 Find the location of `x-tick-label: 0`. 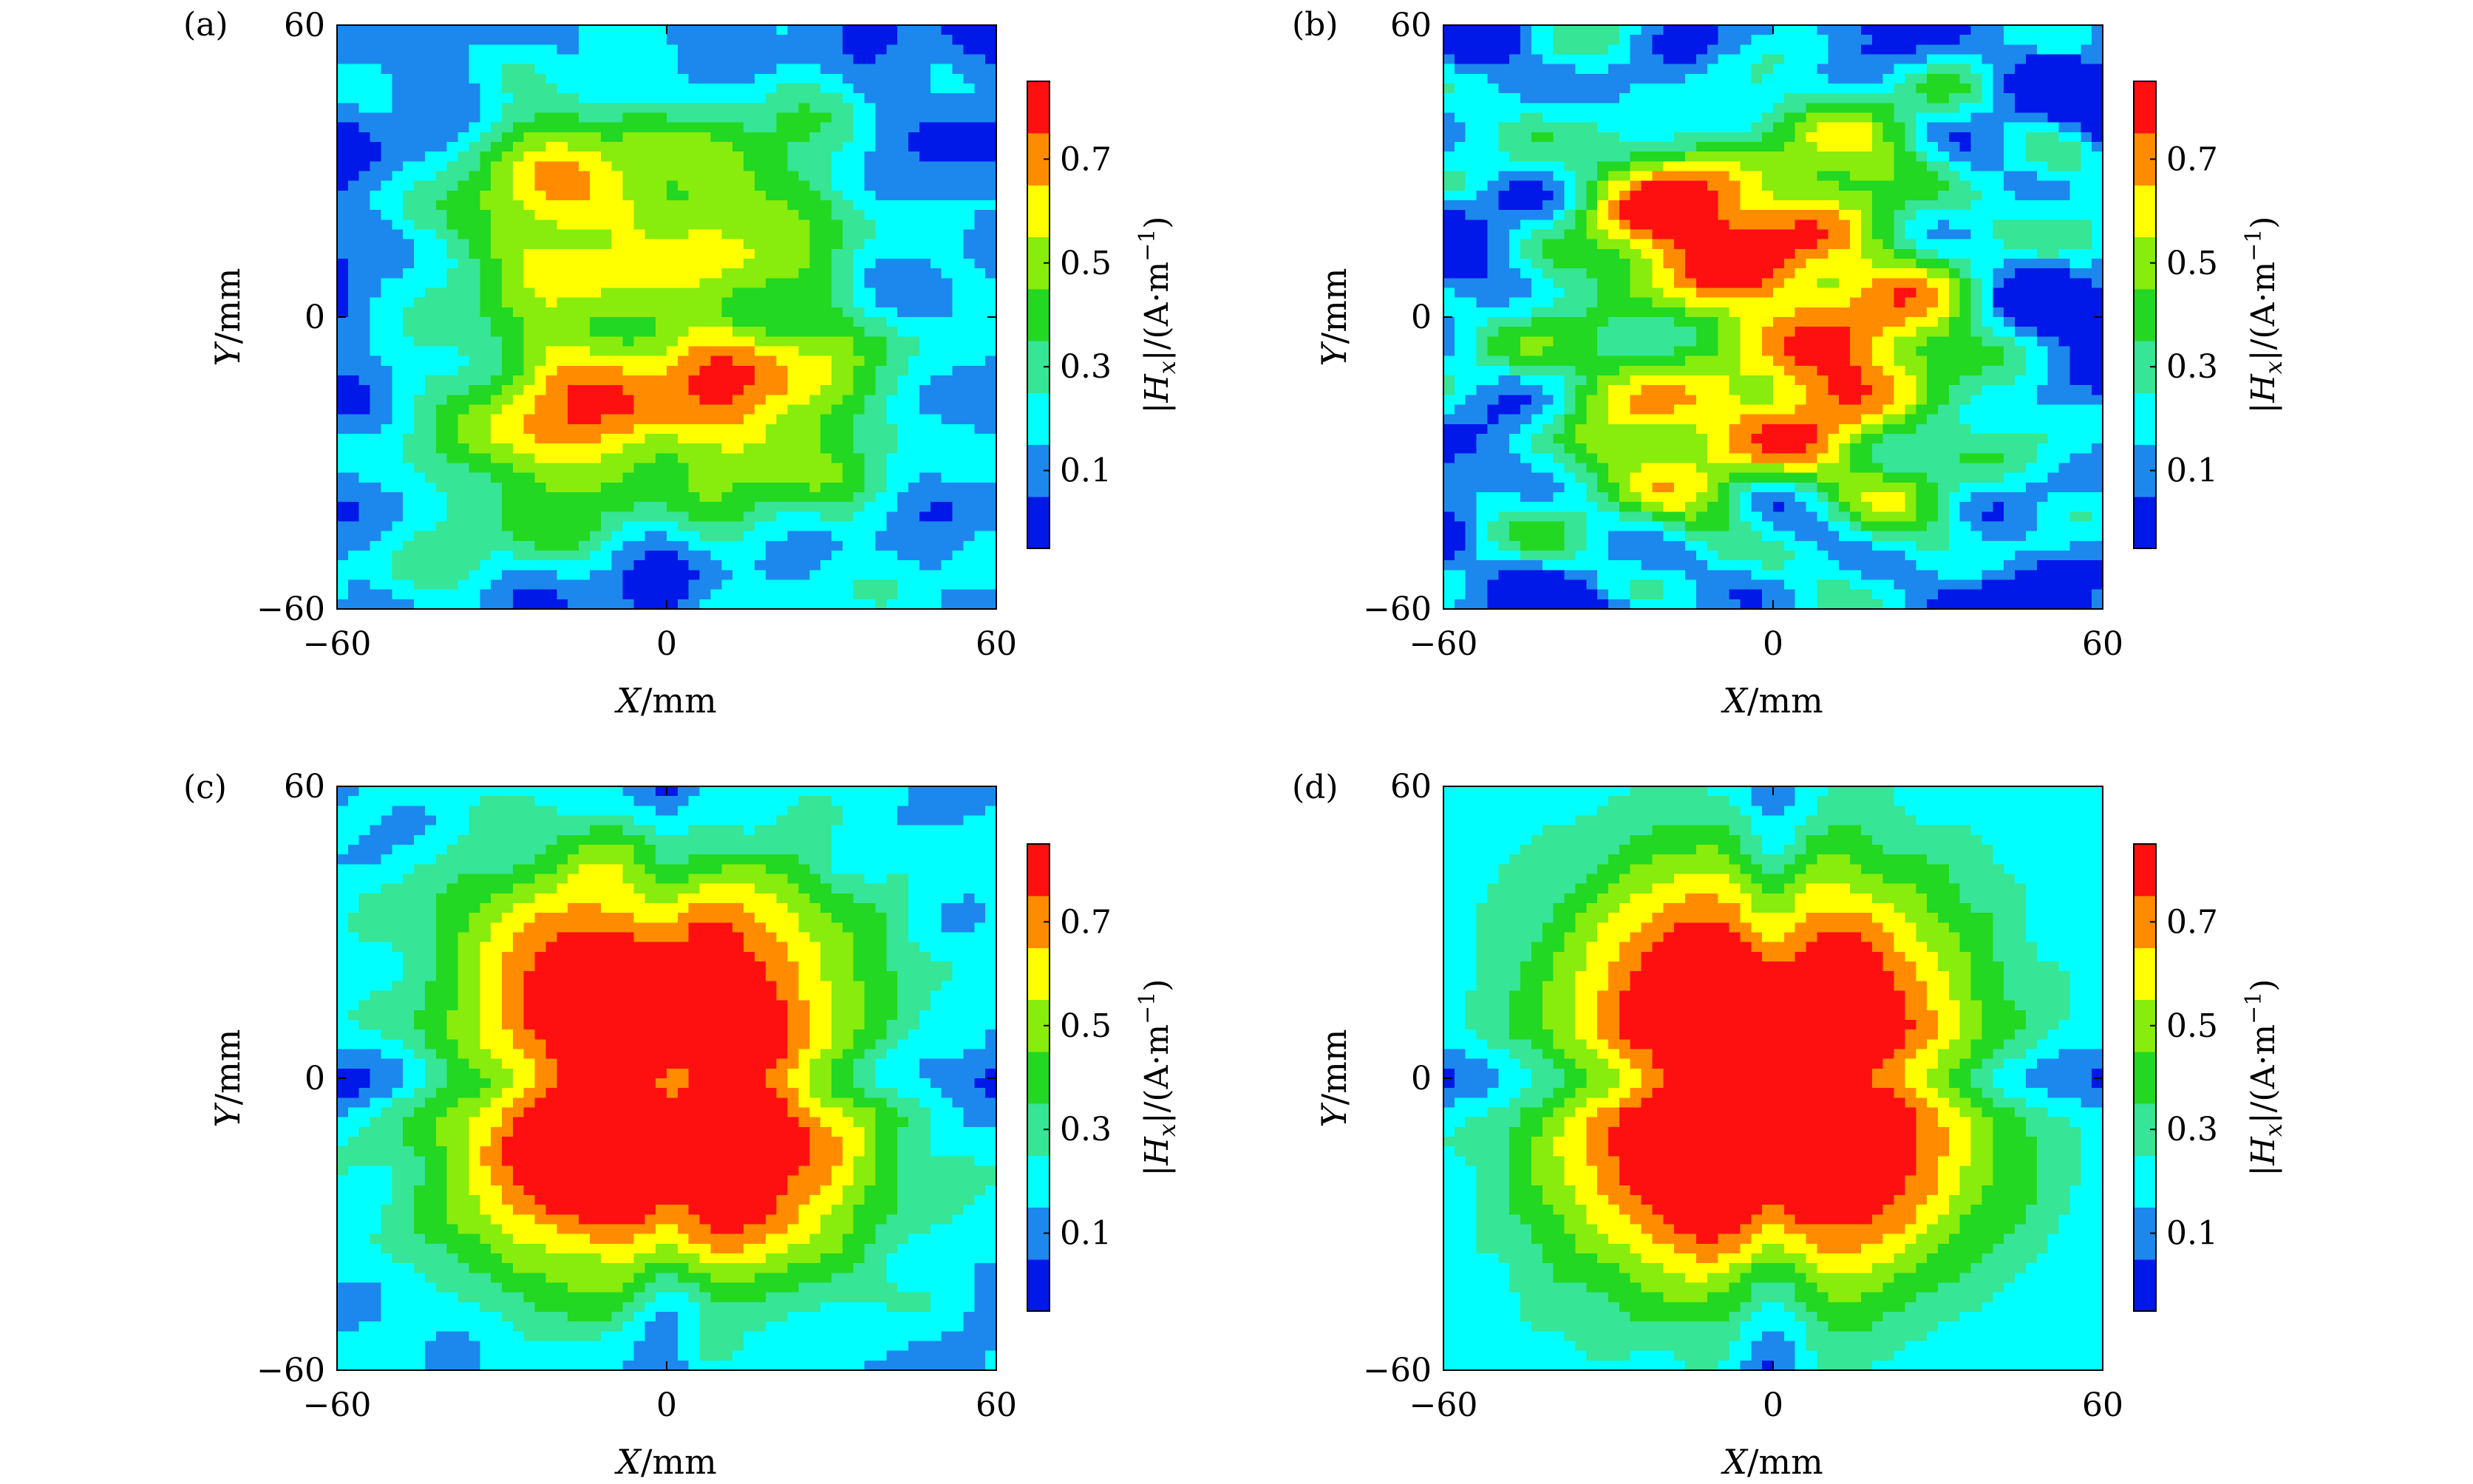

x-tick-label: 0 is located at coordinates (666, 644).